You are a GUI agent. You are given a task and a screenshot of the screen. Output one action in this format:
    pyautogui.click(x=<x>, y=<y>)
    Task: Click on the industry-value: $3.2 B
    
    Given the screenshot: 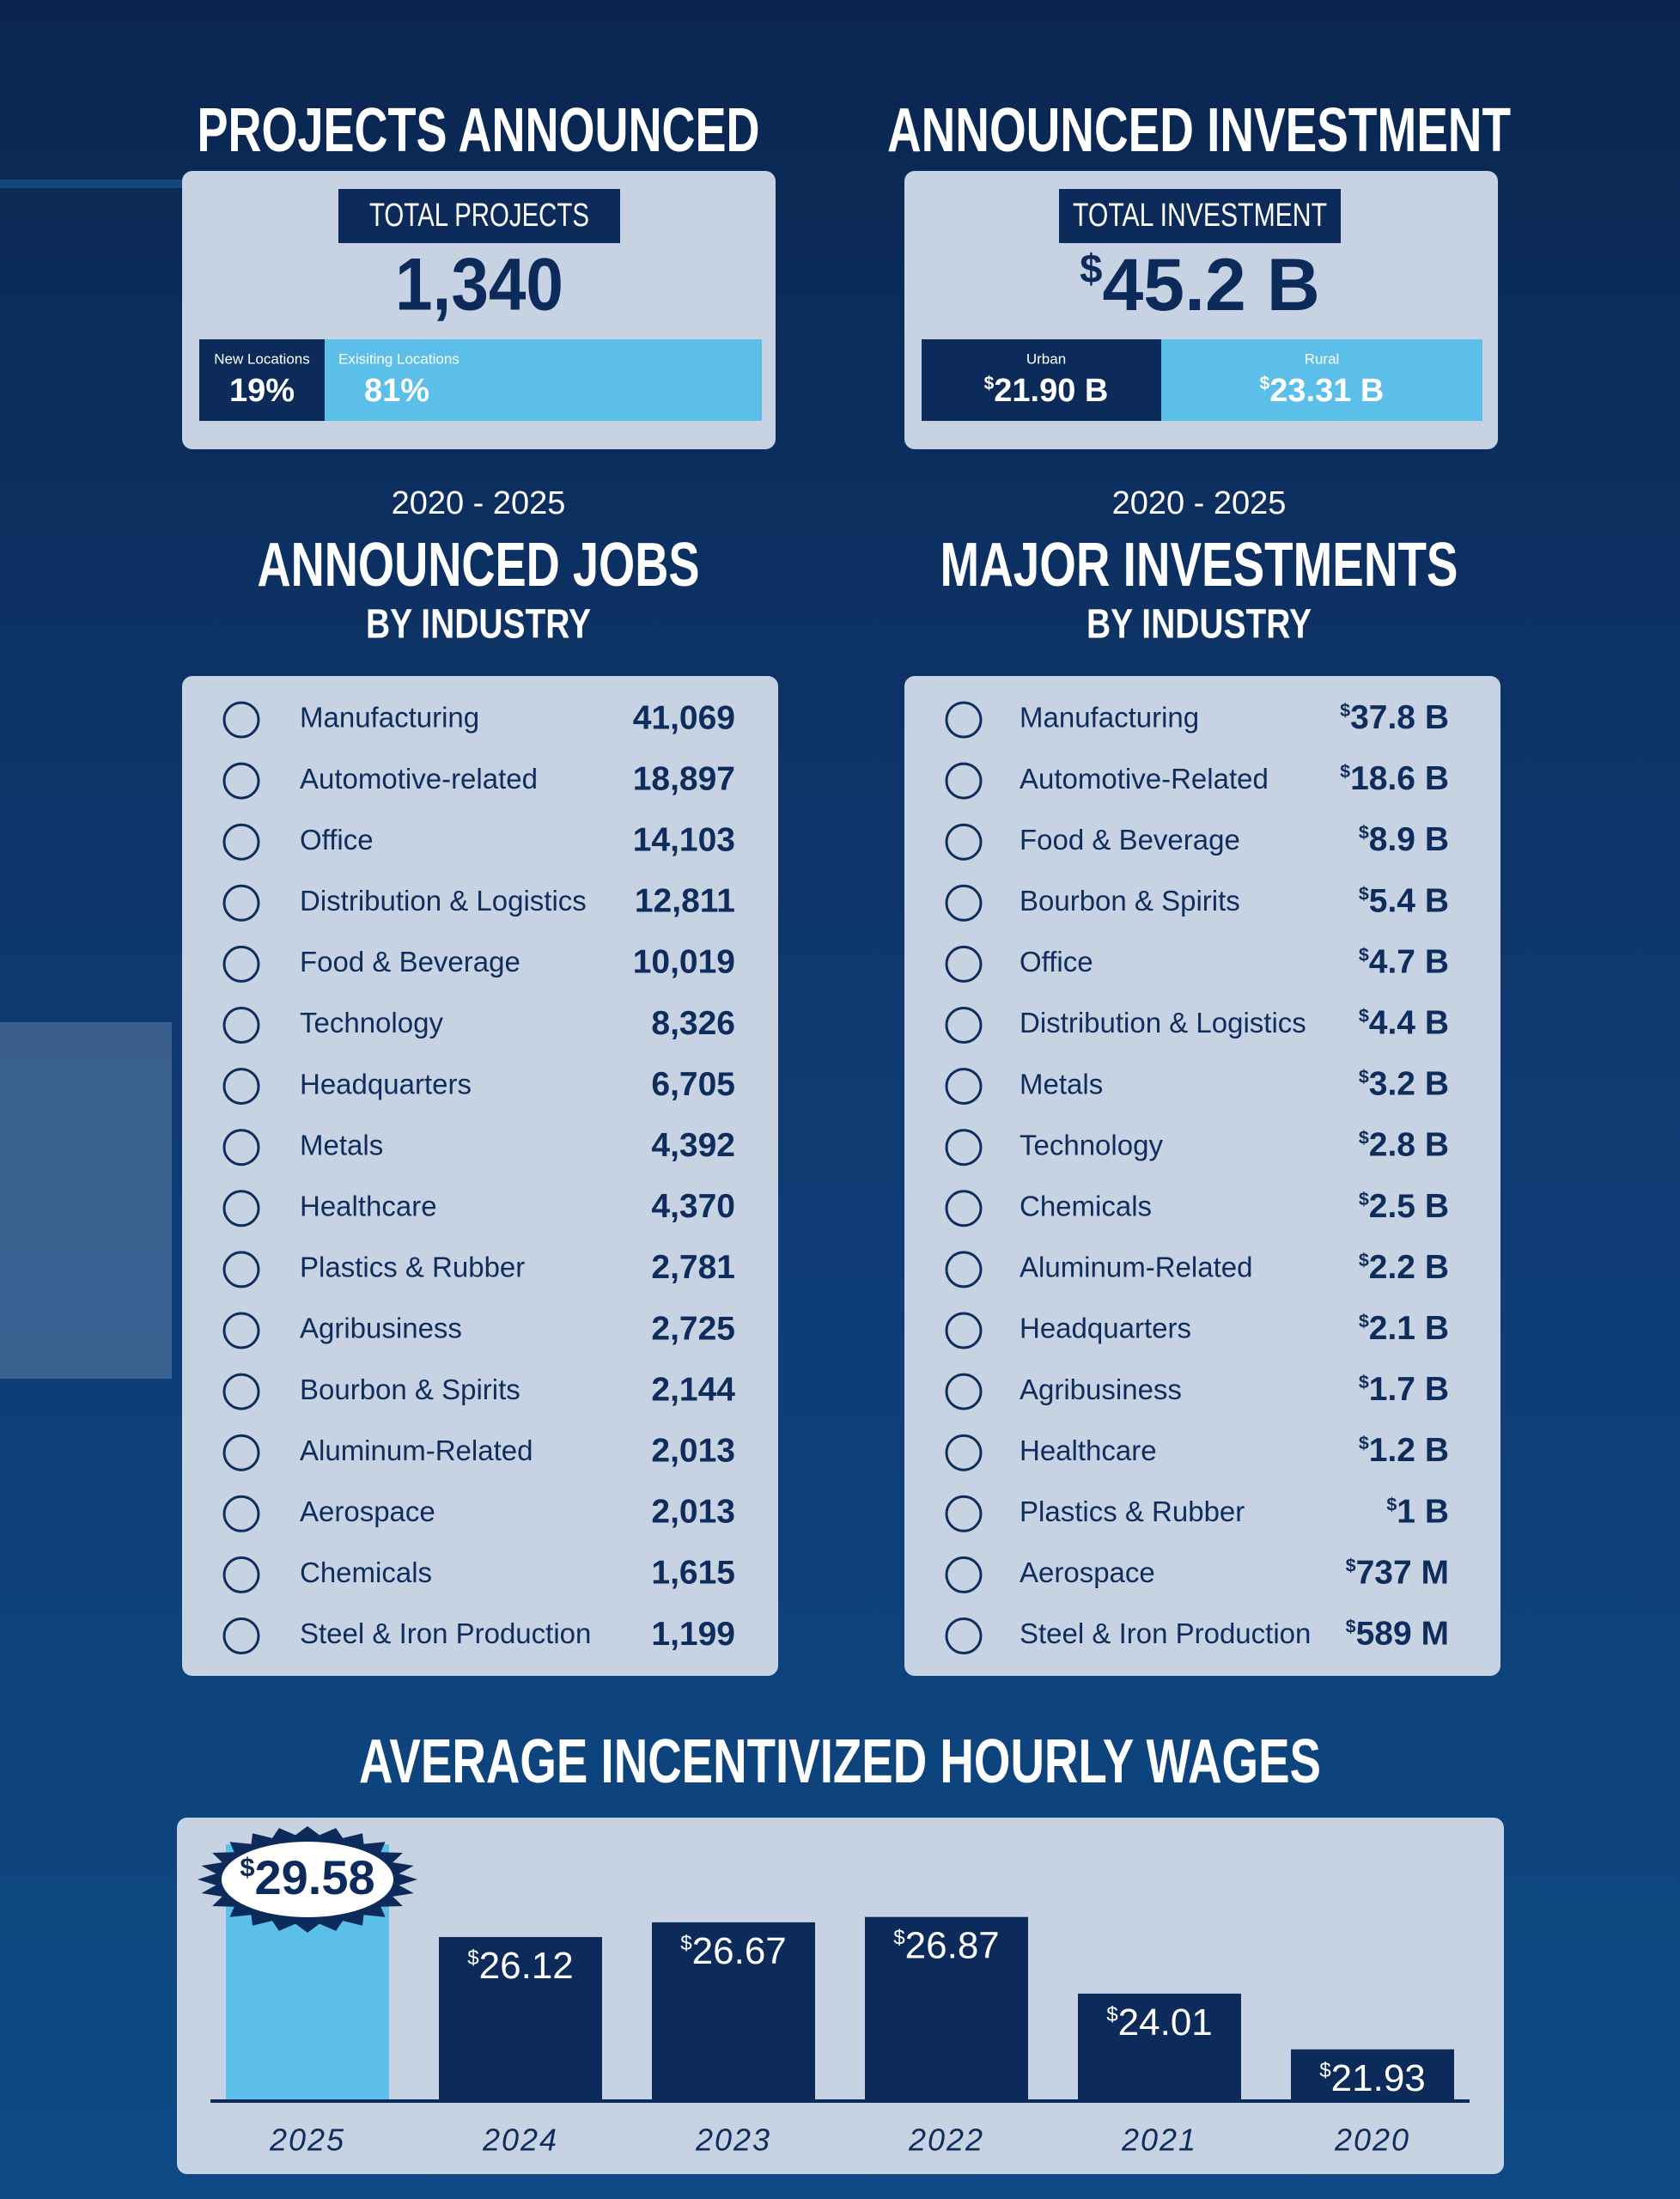 What is the action you would take?
    pyautogui.click(x=1404, y=1084)
    